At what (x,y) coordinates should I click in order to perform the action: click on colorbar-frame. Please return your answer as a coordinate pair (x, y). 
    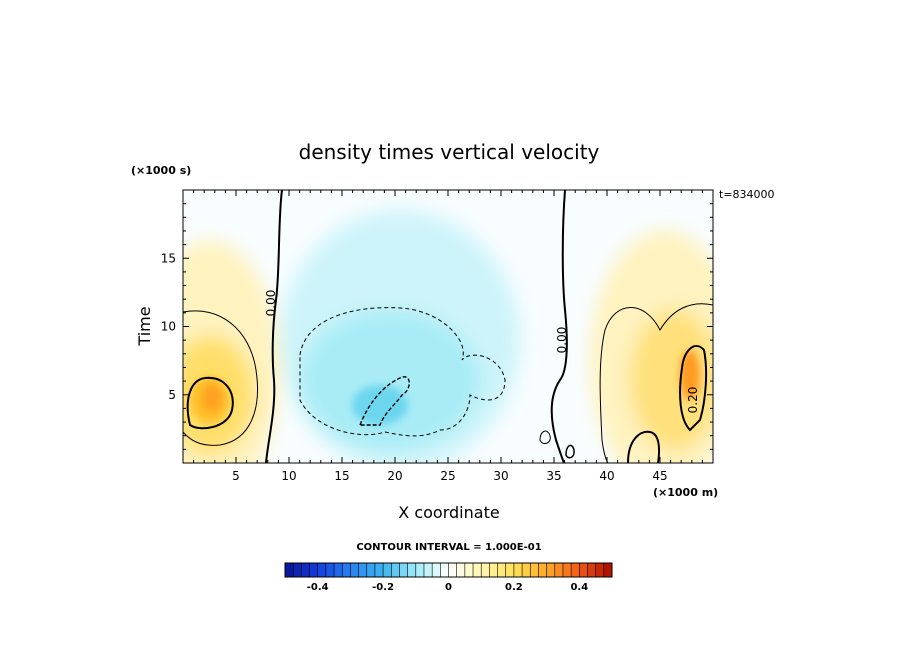
    Looking at the image, I should click on (448, 570).